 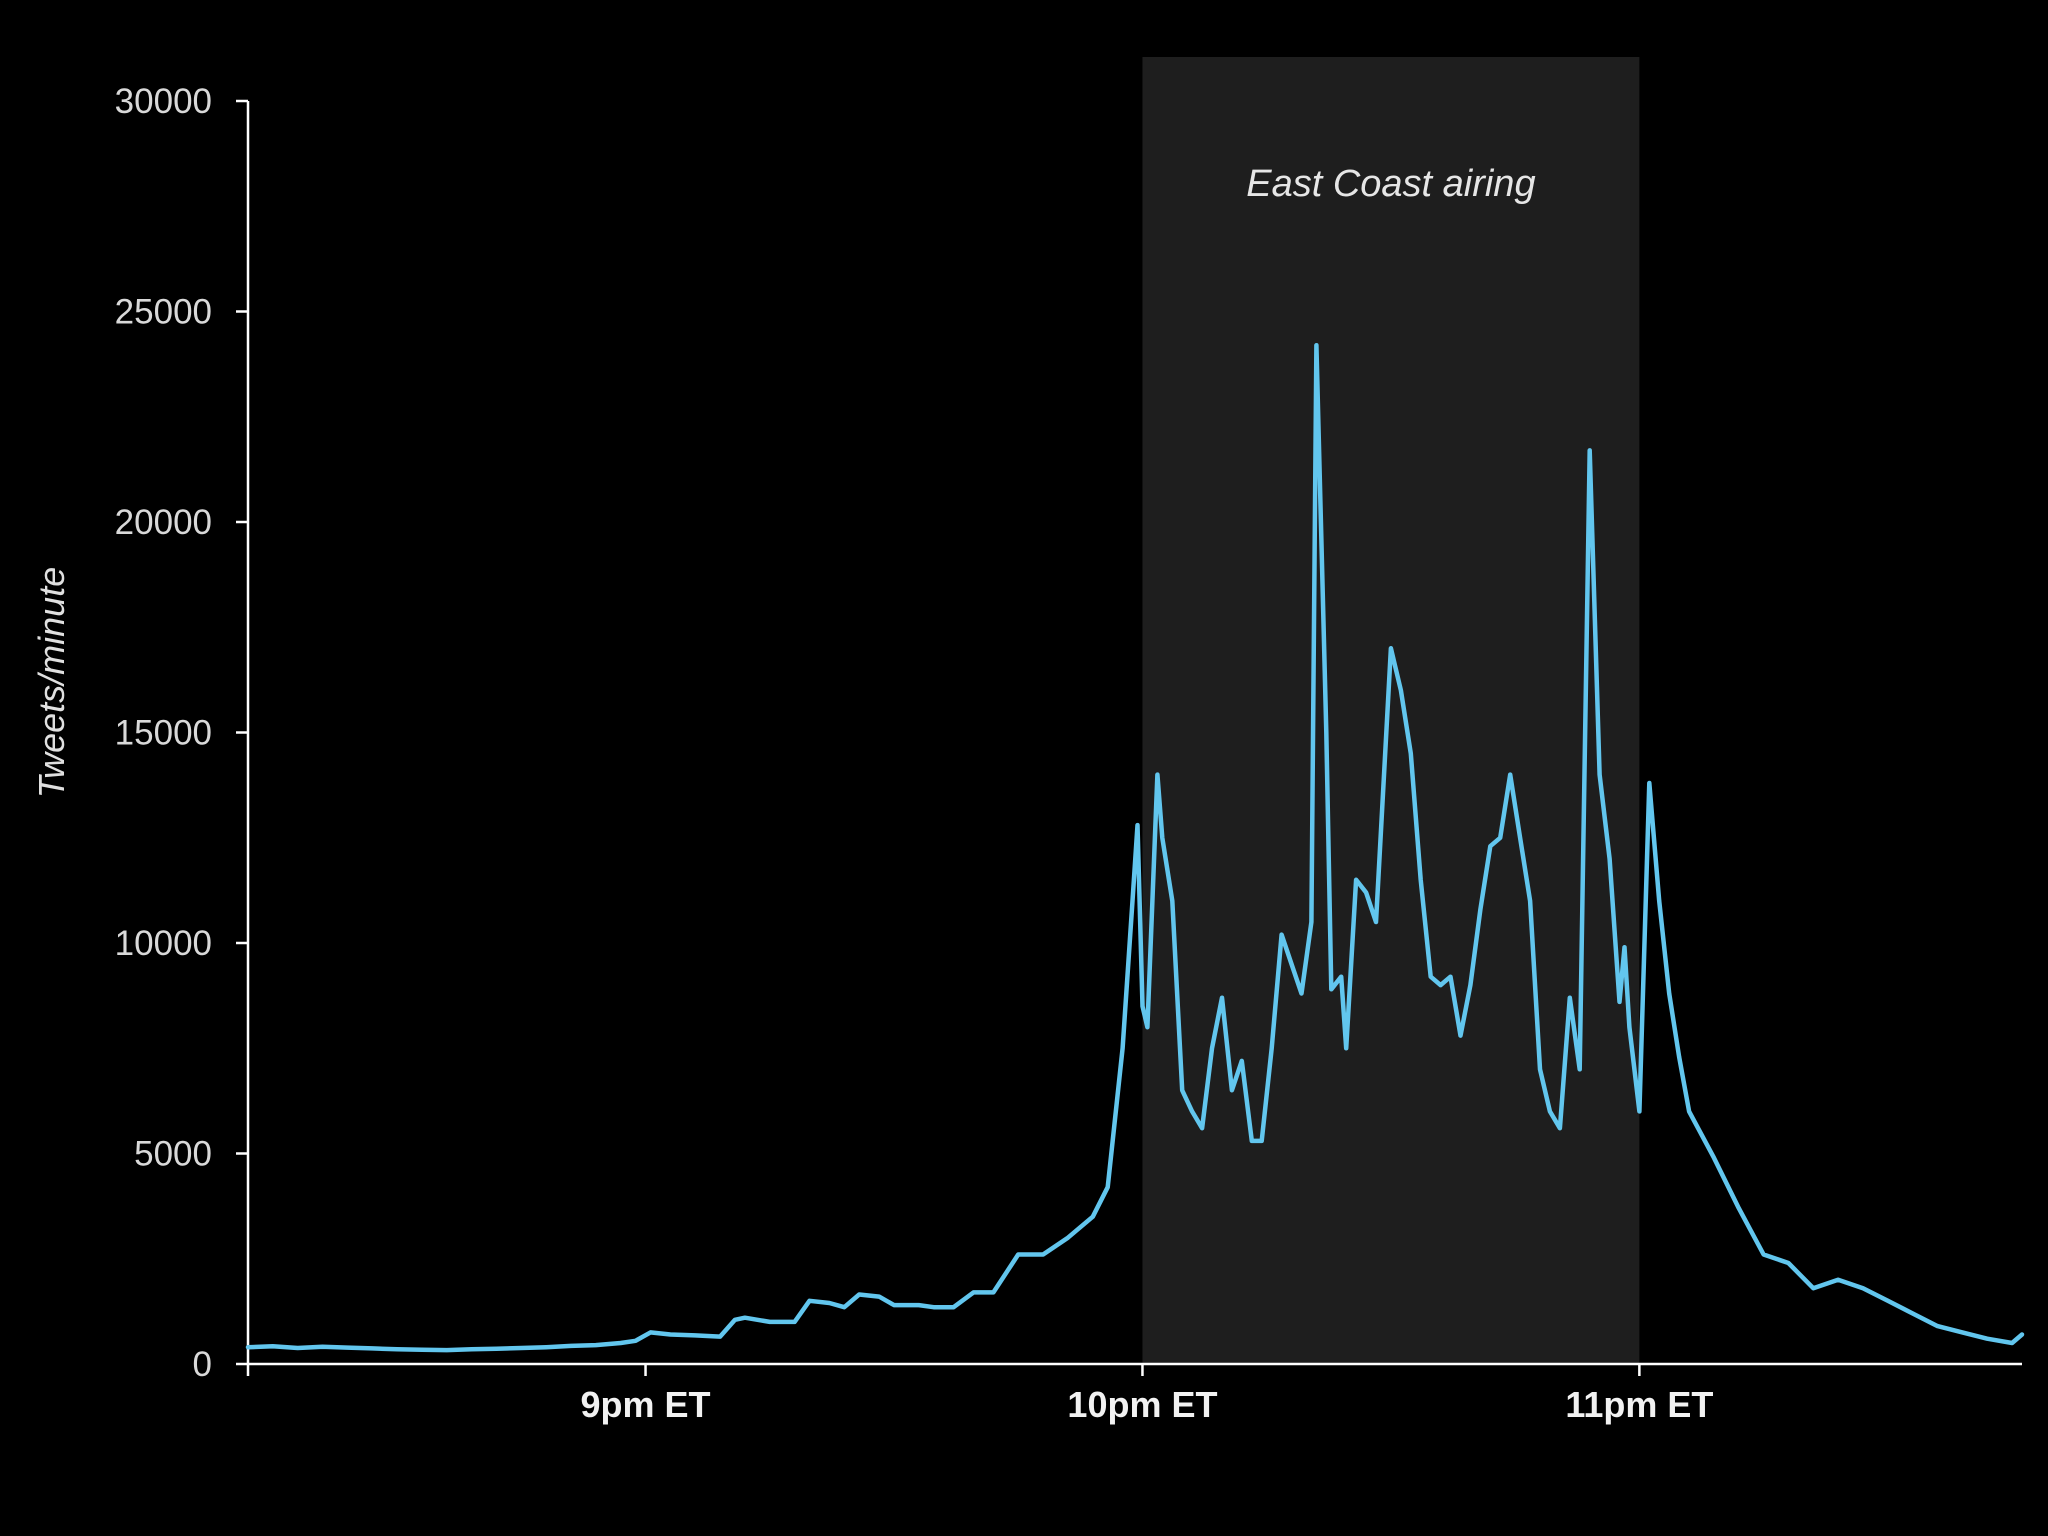 I want to click on y-tick-label: 30000, so click(x=163, y=101).